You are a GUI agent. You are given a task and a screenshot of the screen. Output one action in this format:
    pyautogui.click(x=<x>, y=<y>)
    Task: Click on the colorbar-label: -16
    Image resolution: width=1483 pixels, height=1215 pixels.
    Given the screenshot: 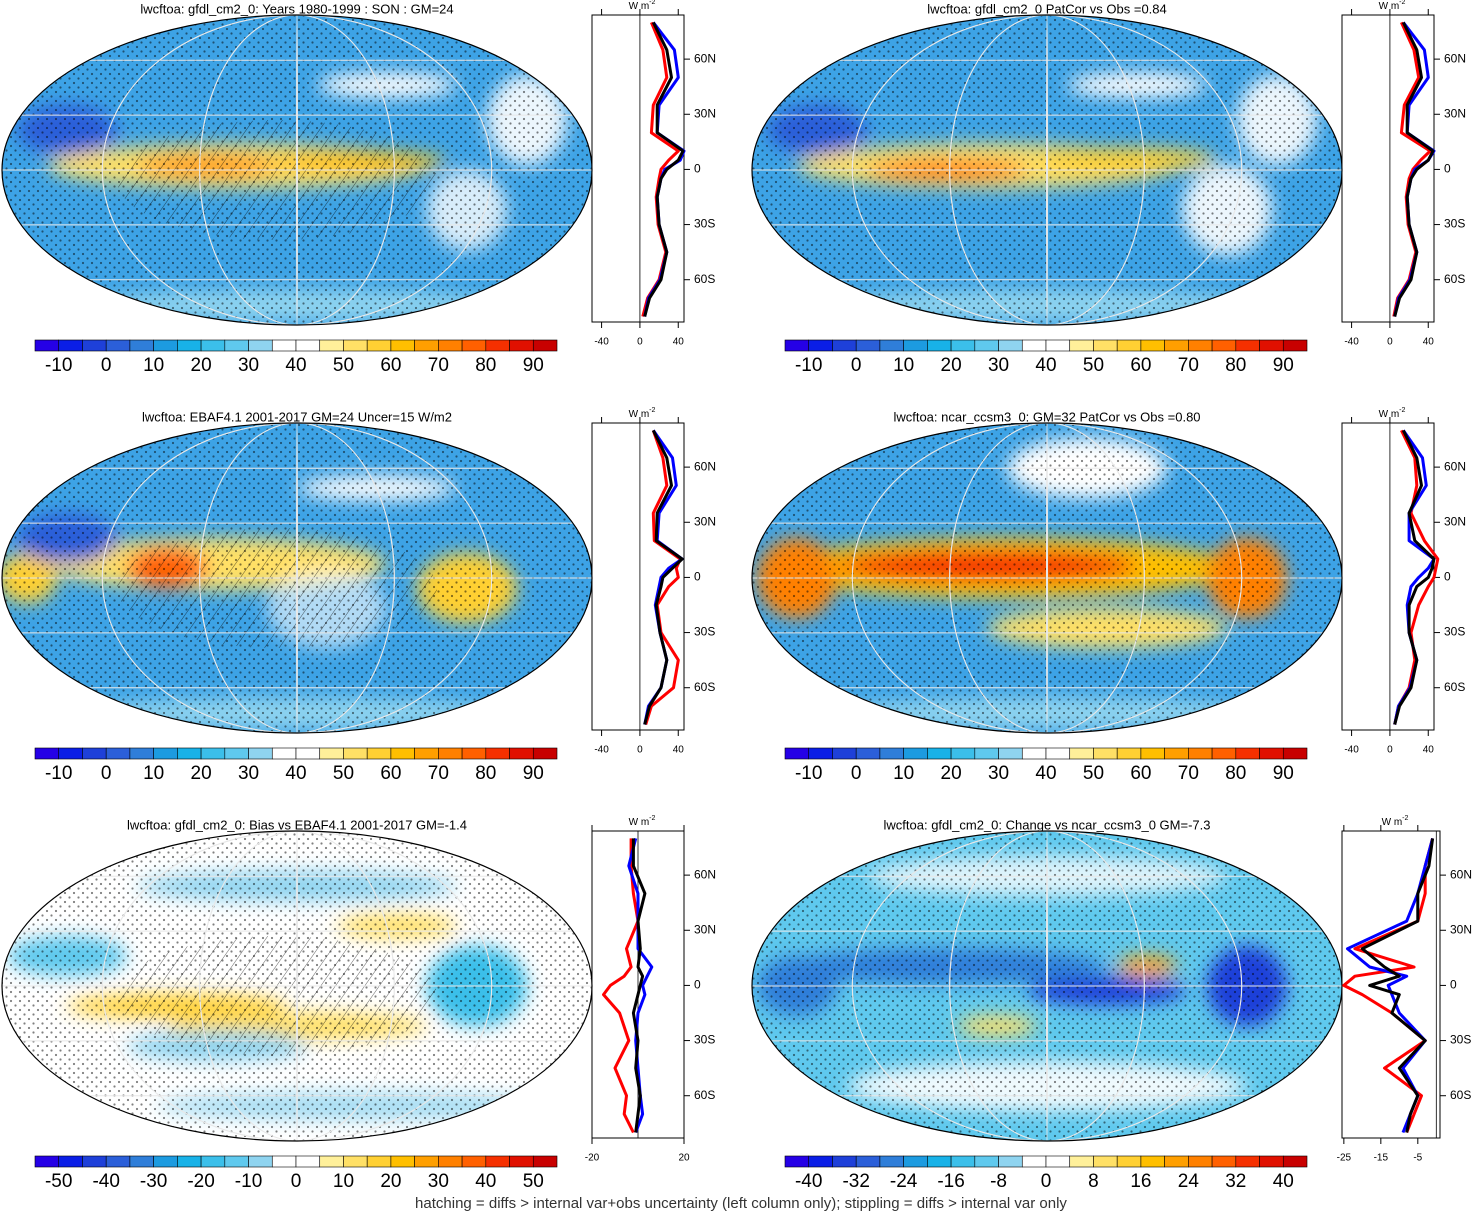 What is the action you would take?
    pyautogui.click(x=950, y=1181)
    